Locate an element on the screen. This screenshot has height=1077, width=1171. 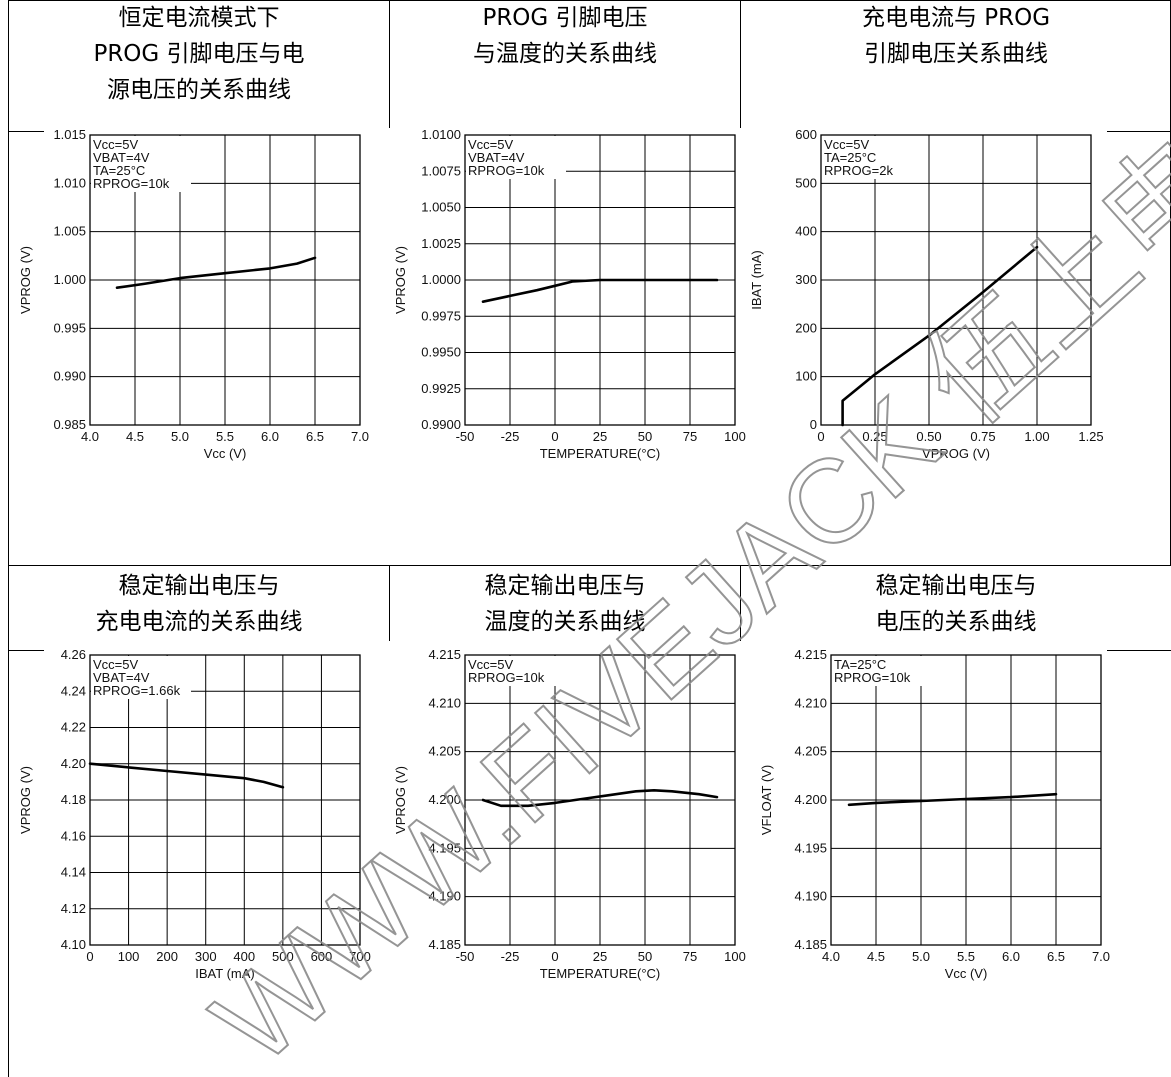
x-tick-label: 75 is located at coordinates (690, 436).